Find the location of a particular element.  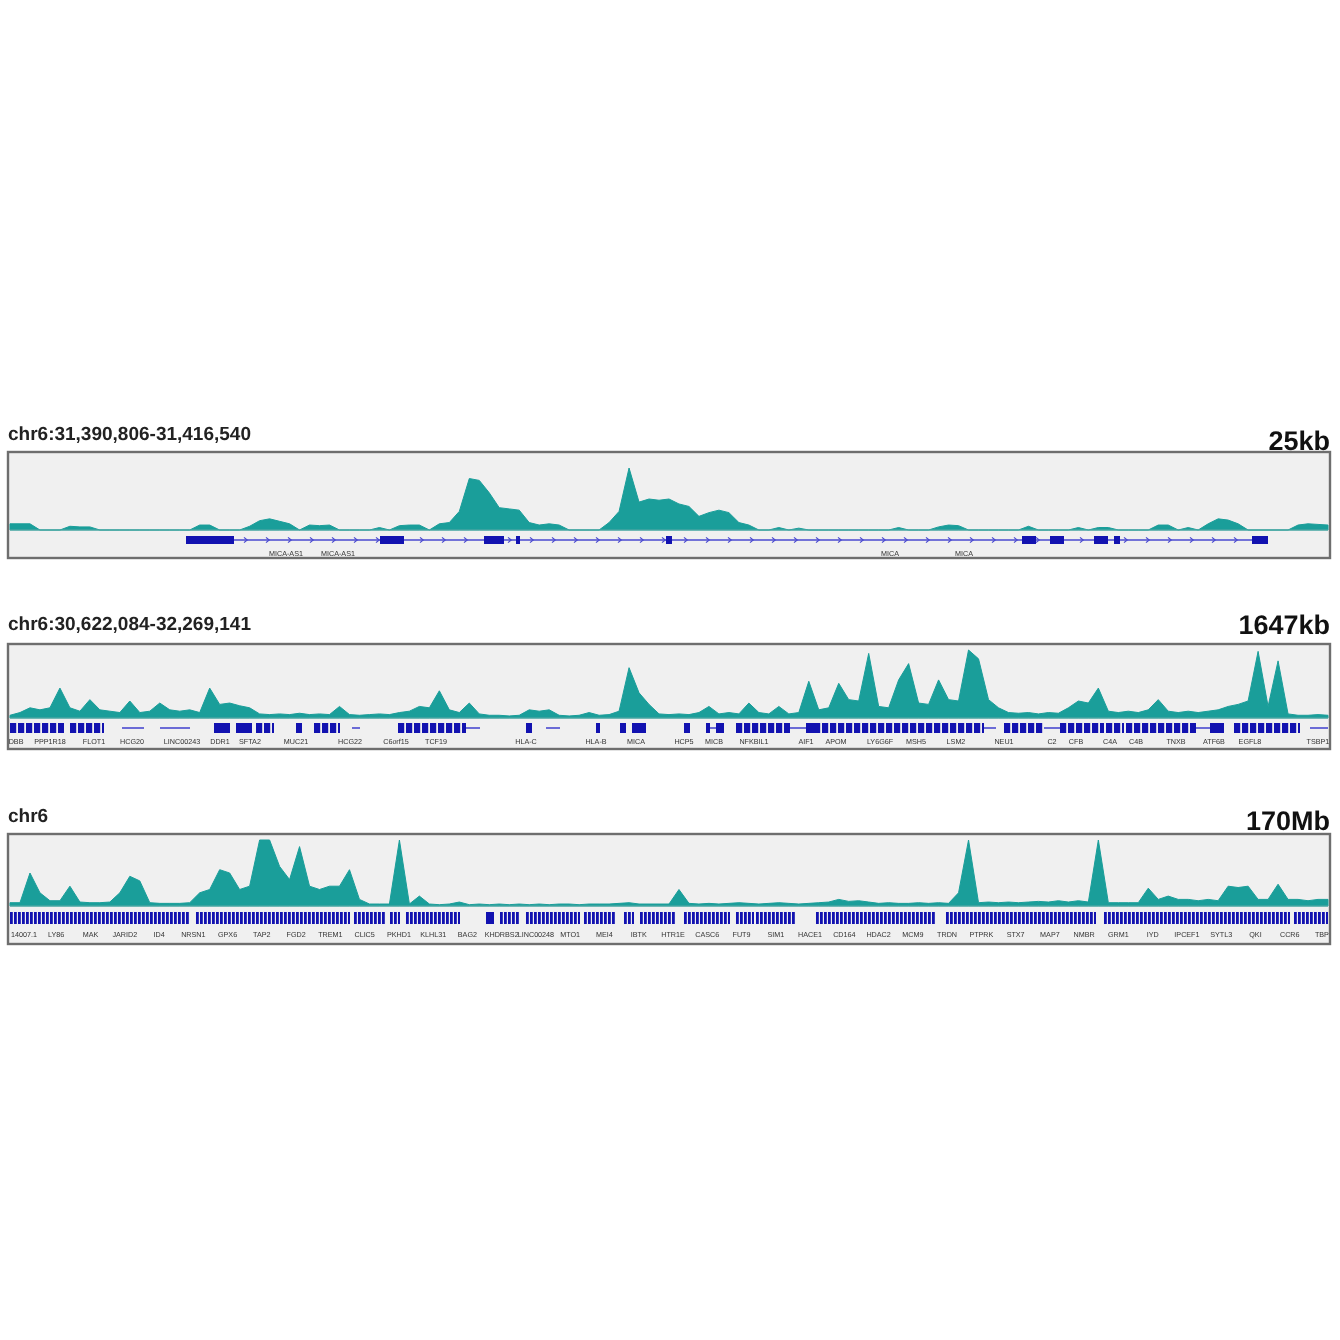

chart-subtitle: 1647kb is located at coordinates (1284, 625).